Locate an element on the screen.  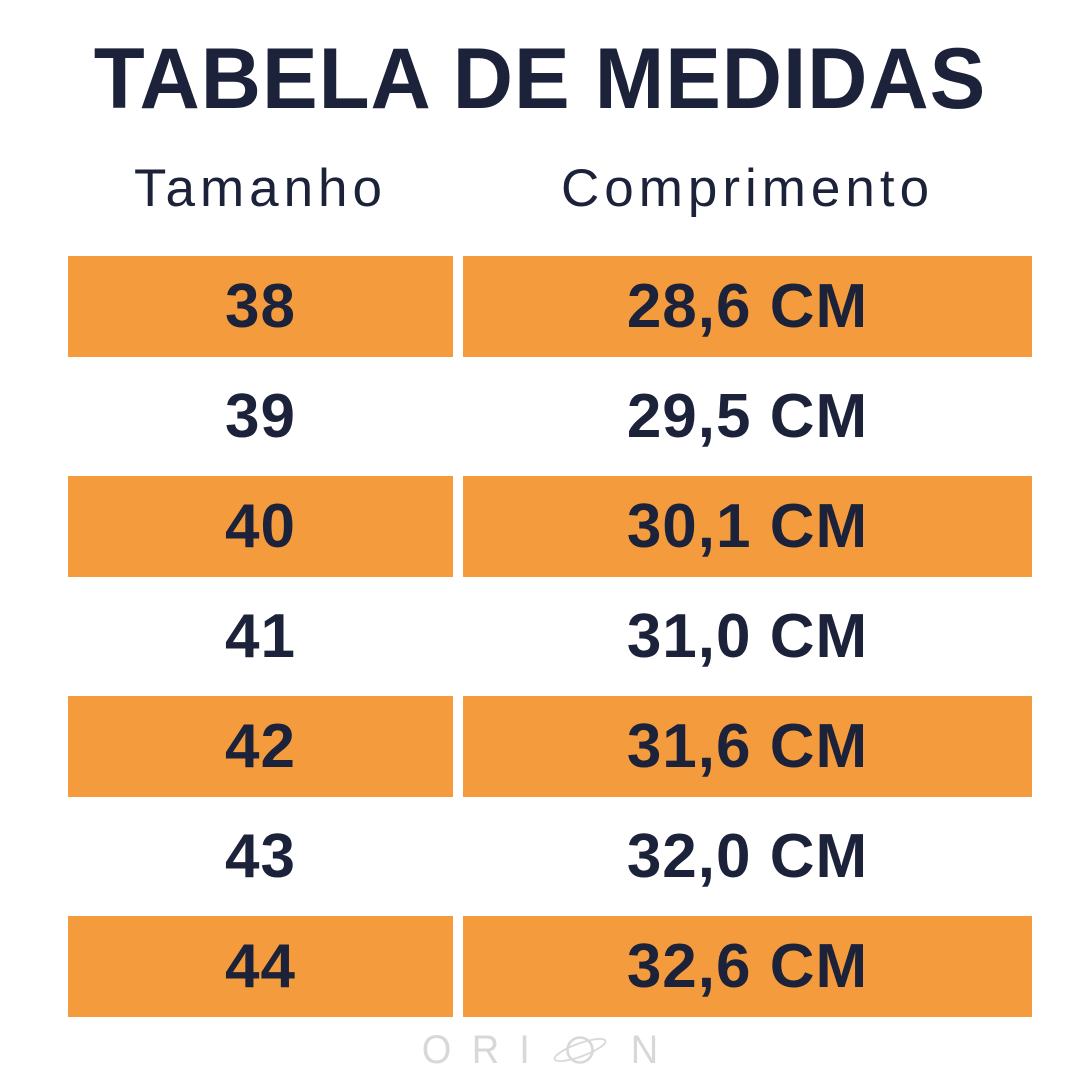
table-row: 40 30,1 CM is located at coordinates (550, 526).